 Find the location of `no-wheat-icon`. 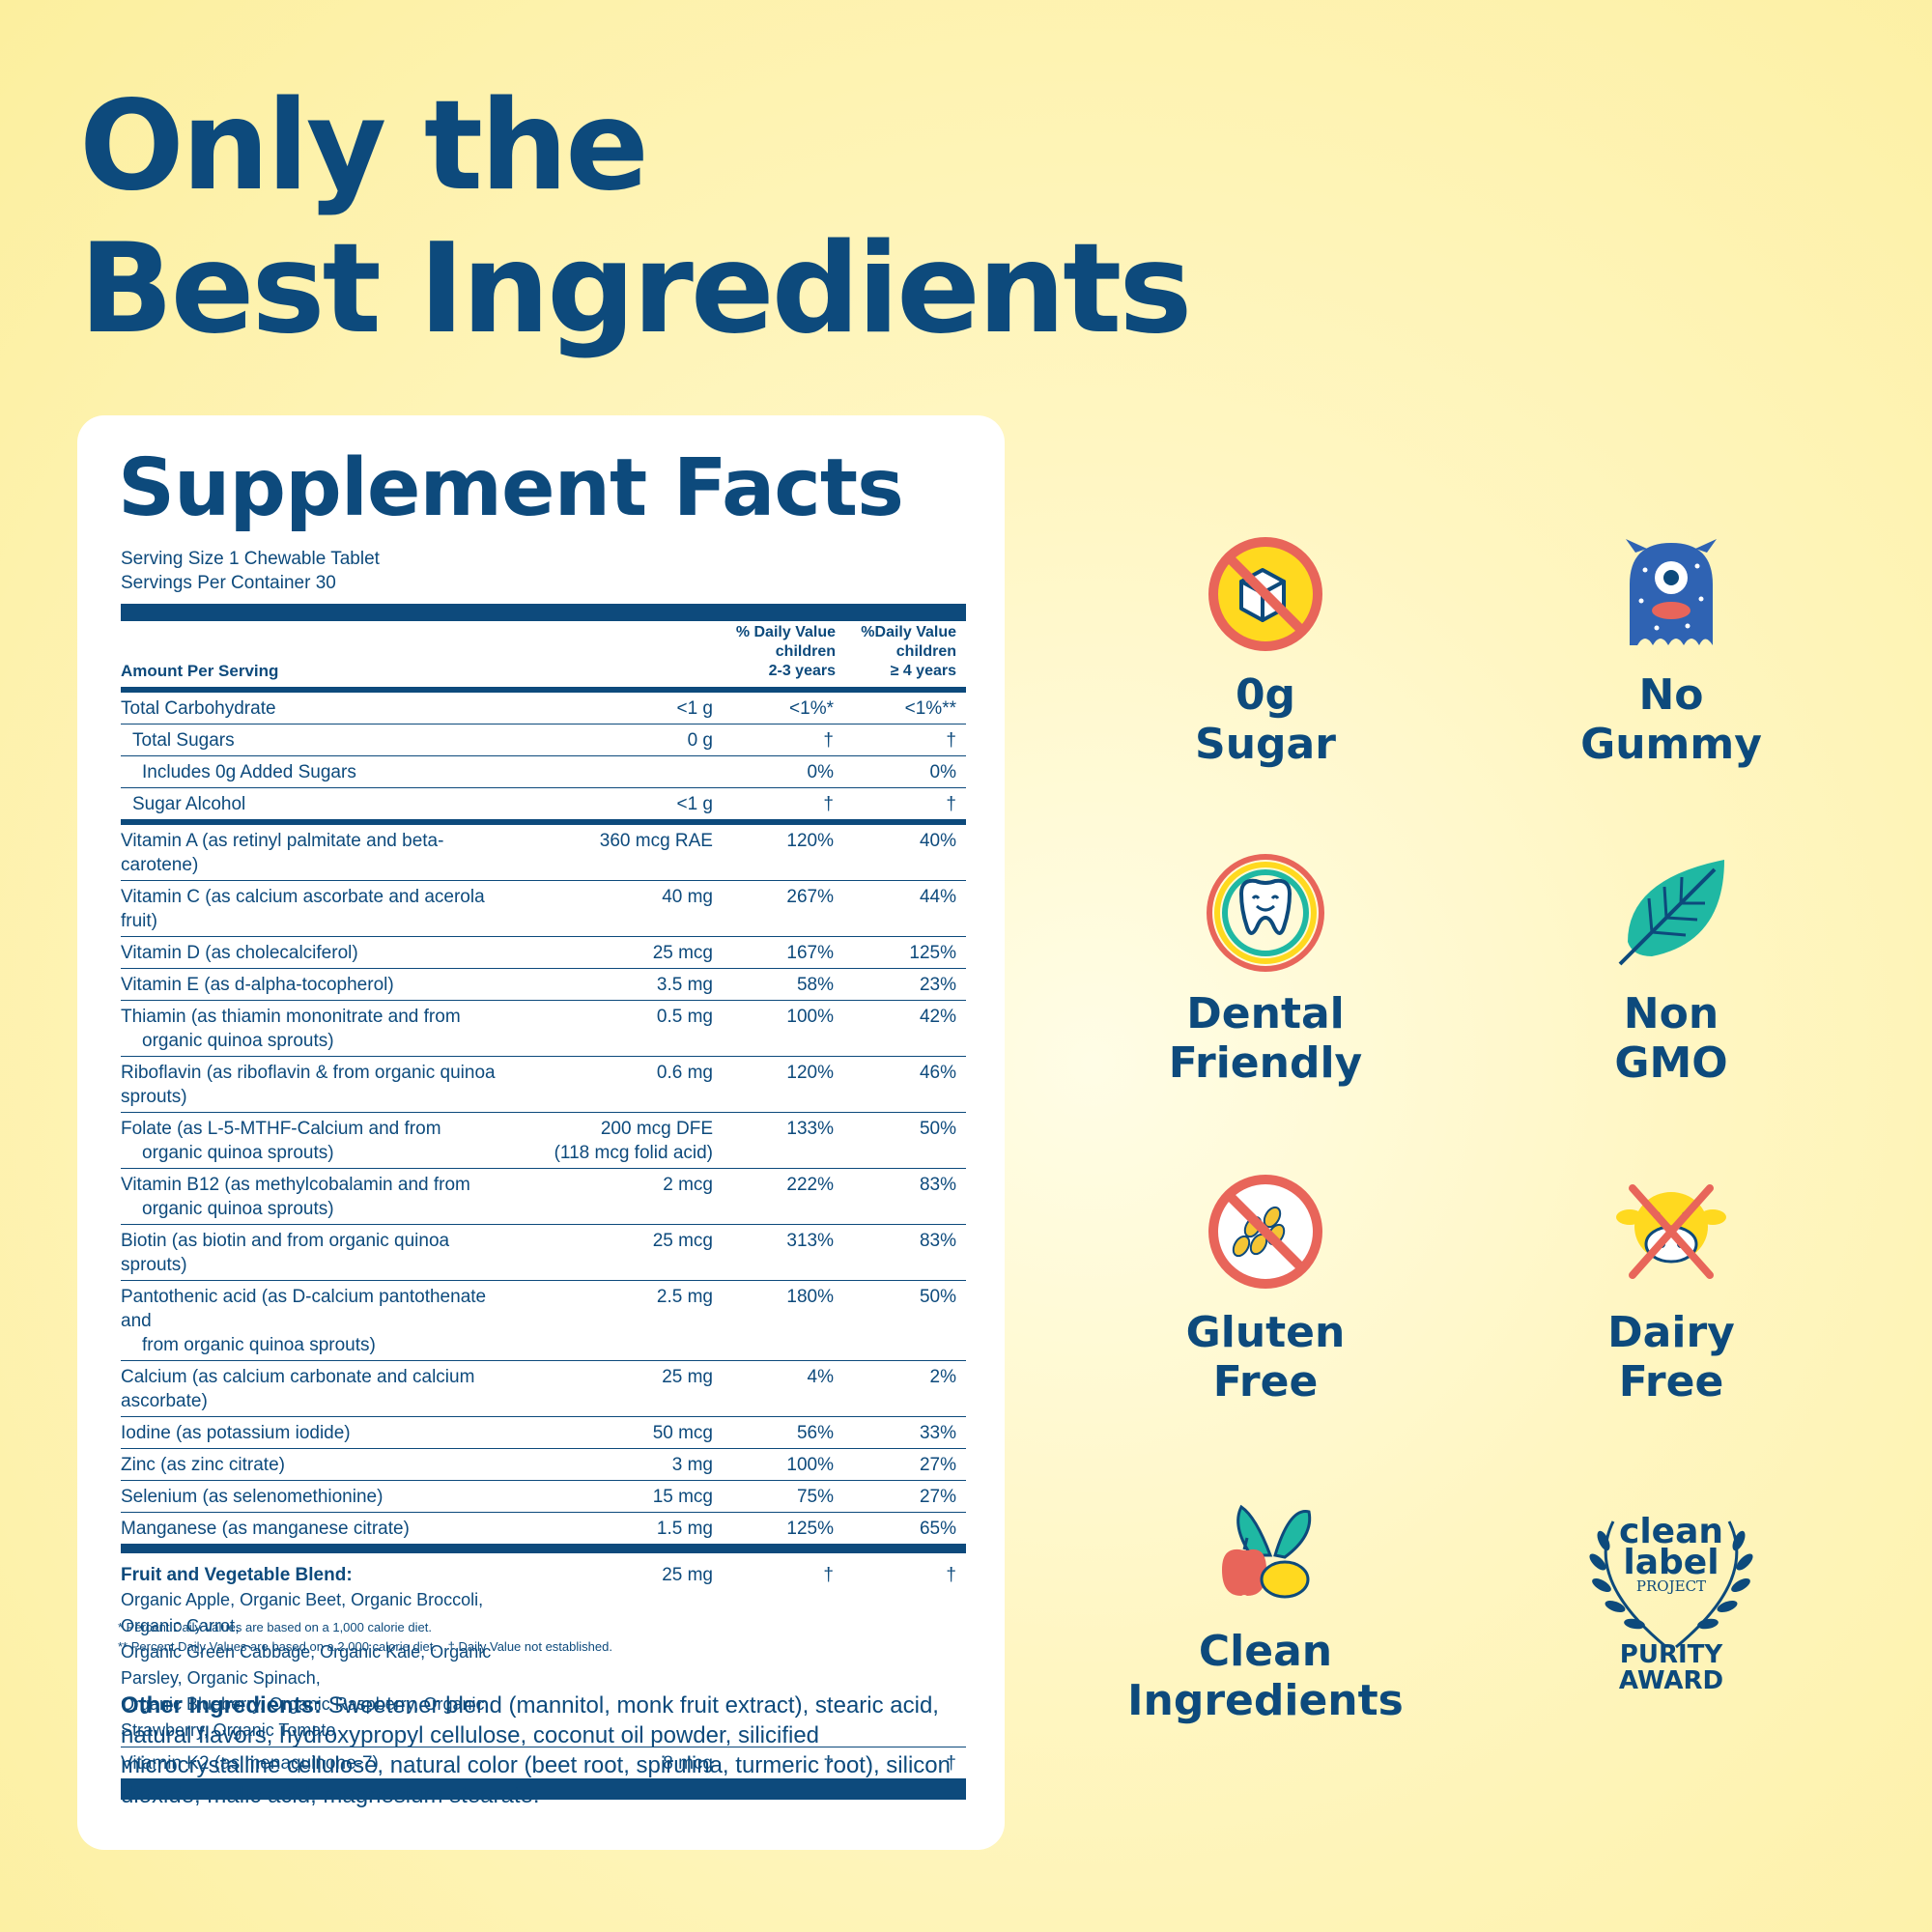

no-wheat-icon is located at coordinates (1265, 1232).